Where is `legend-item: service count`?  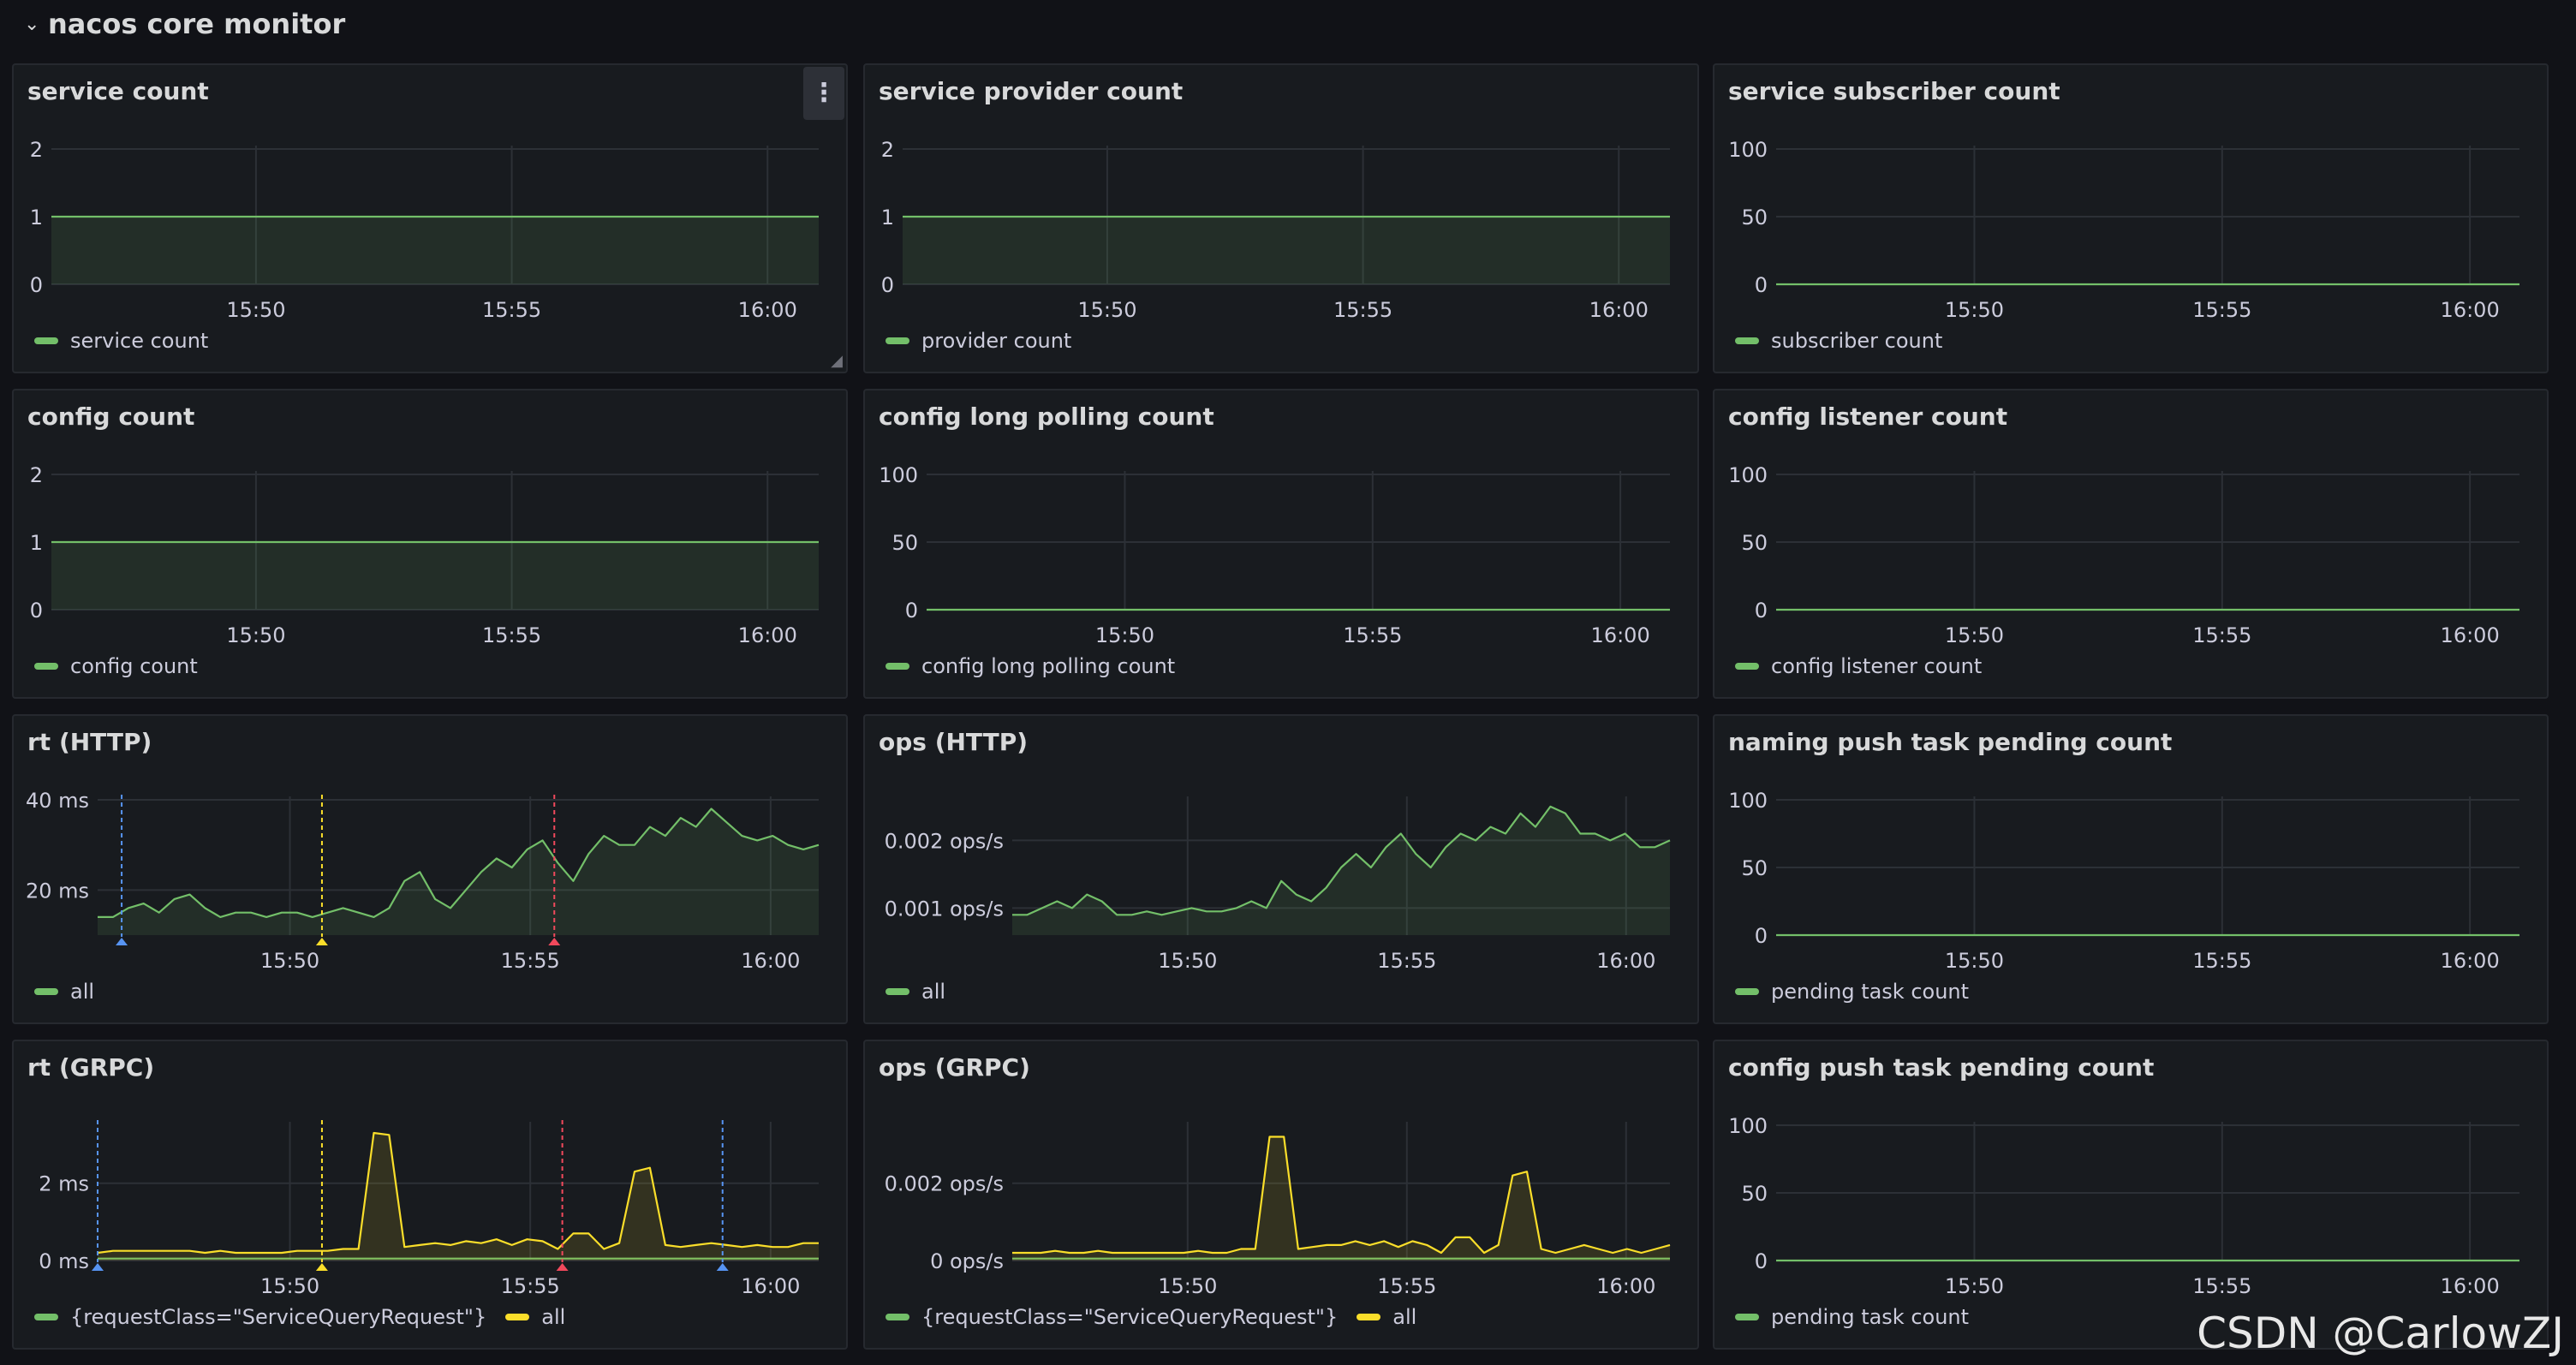 legend-item: service count is located at coordinates (121, 341).